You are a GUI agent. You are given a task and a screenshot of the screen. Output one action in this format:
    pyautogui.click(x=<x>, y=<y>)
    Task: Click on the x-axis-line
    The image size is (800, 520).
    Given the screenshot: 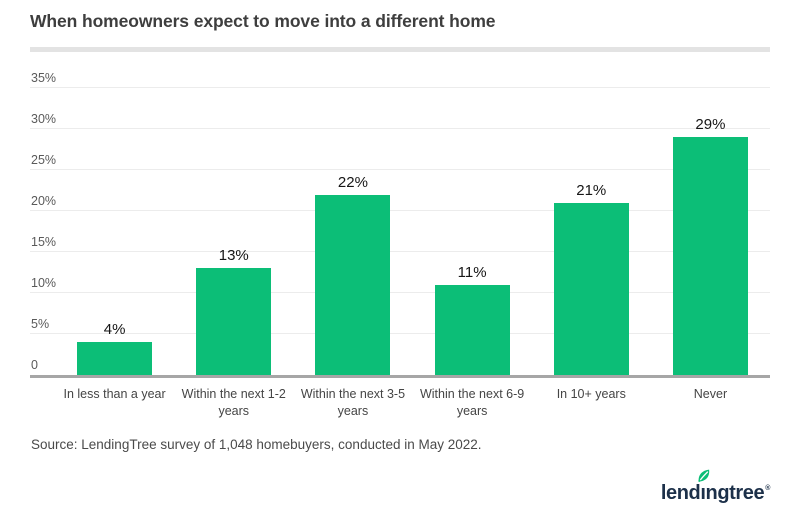 What is the action you would take?
    pyautogui.click(x=400, y=376)
    